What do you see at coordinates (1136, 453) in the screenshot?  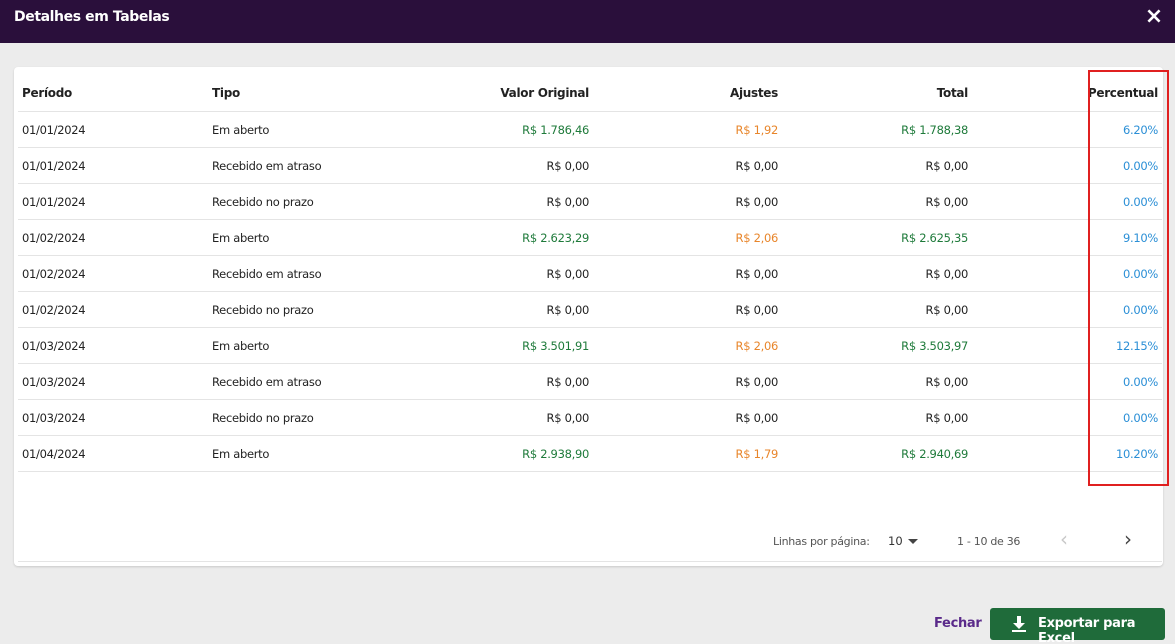 I see `cell-percentual: 10.20%` at bounding box center [1136, 453].